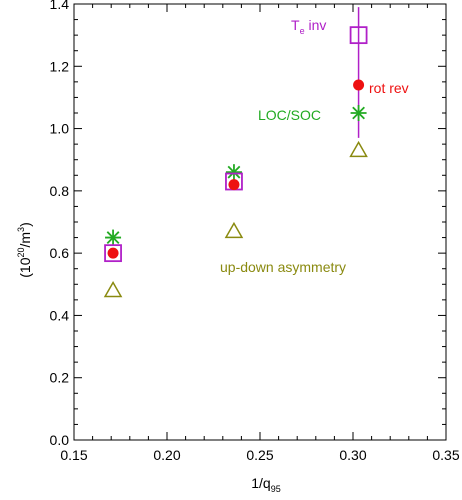 The width and height of the screenshot is (462, 500). Describe the element at coordinates (60, 129) in the screenshot. I see `y-tick-label: 1.0` at that location.